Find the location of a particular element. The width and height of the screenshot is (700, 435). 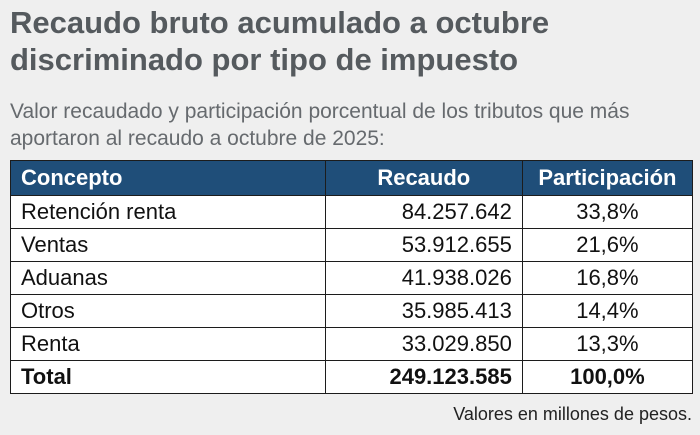

cell-recaudo: 41.938.026 is located at coordinates (423, 278).